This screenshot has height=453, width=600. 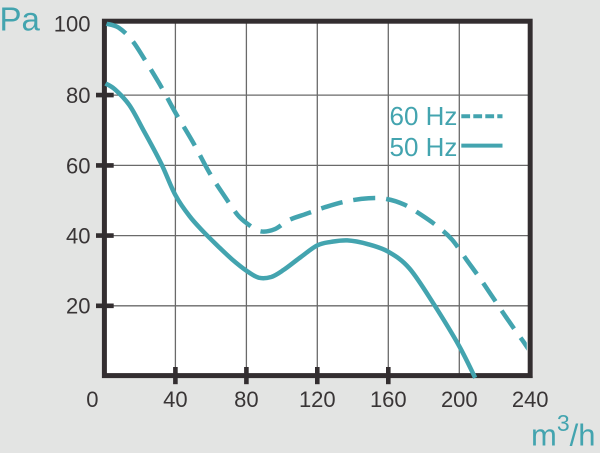 What do you see at coordinates (424, 116) in the screenshot?
I see `svg-text: 60 Hz` at bounding box center [424, 116].